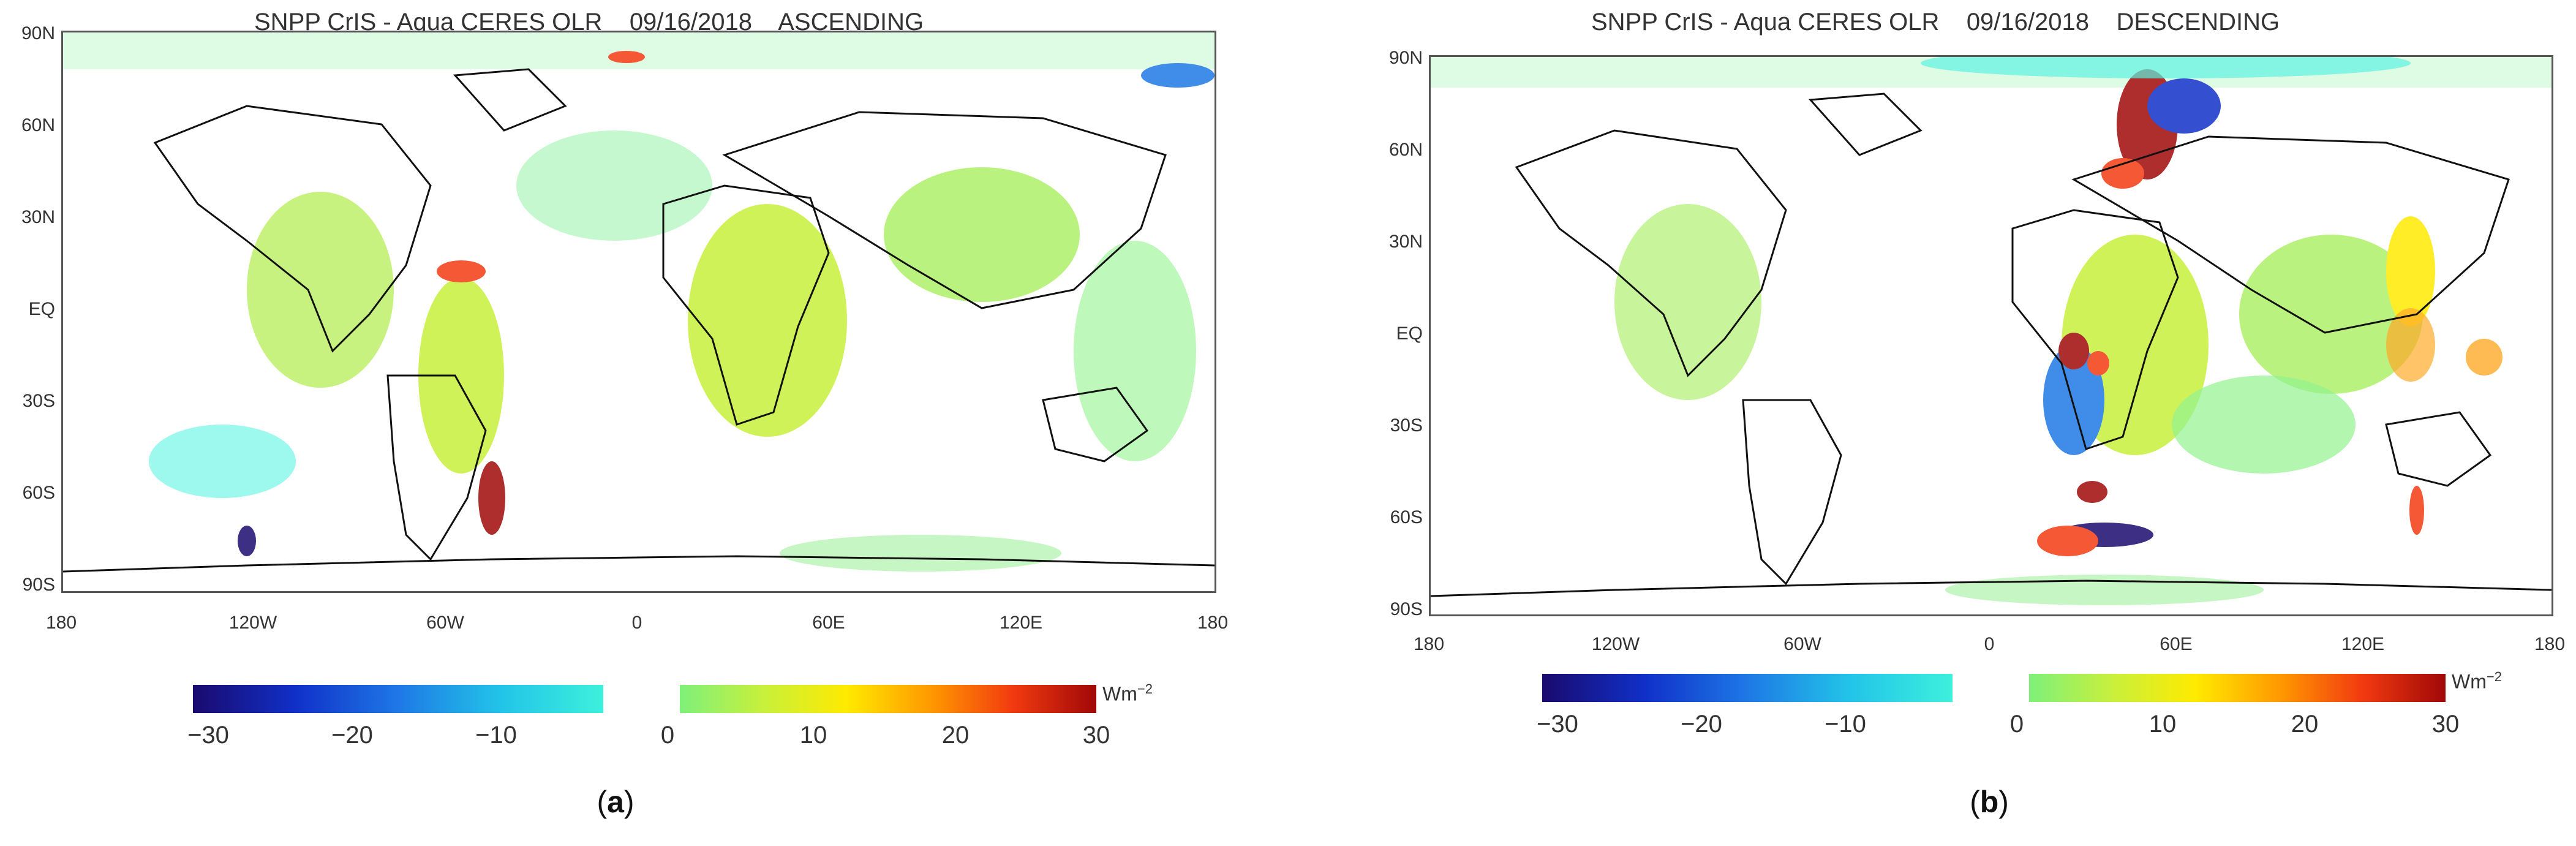 The image size is (2576, 846). Describe the element at coordinates (1990, 802) in the screenshot. I see `panel-caption: (b)` at that location.